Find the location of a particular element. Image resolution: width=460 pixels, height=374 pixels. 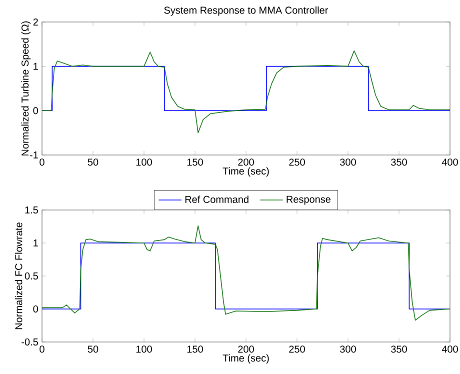

y-axis-title: Normalized Turbine Speed (Ω) is located at coordinates (26, 88).